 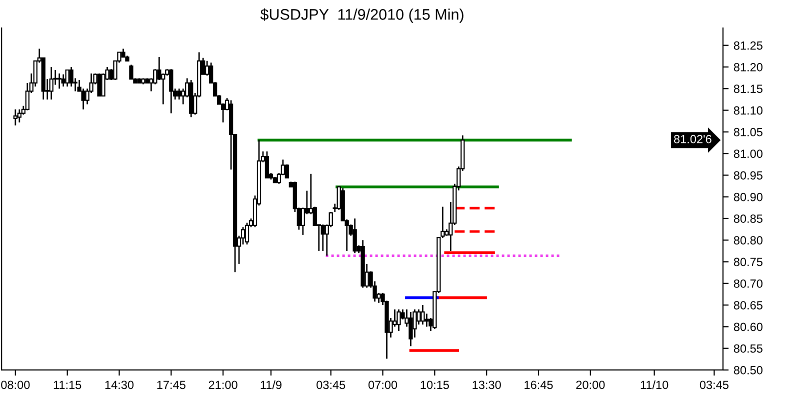 What do you see at coordinates (748, 240) in the screenshot?
I see `y-tick-label: 80.80` at bounding box center [748, 240].